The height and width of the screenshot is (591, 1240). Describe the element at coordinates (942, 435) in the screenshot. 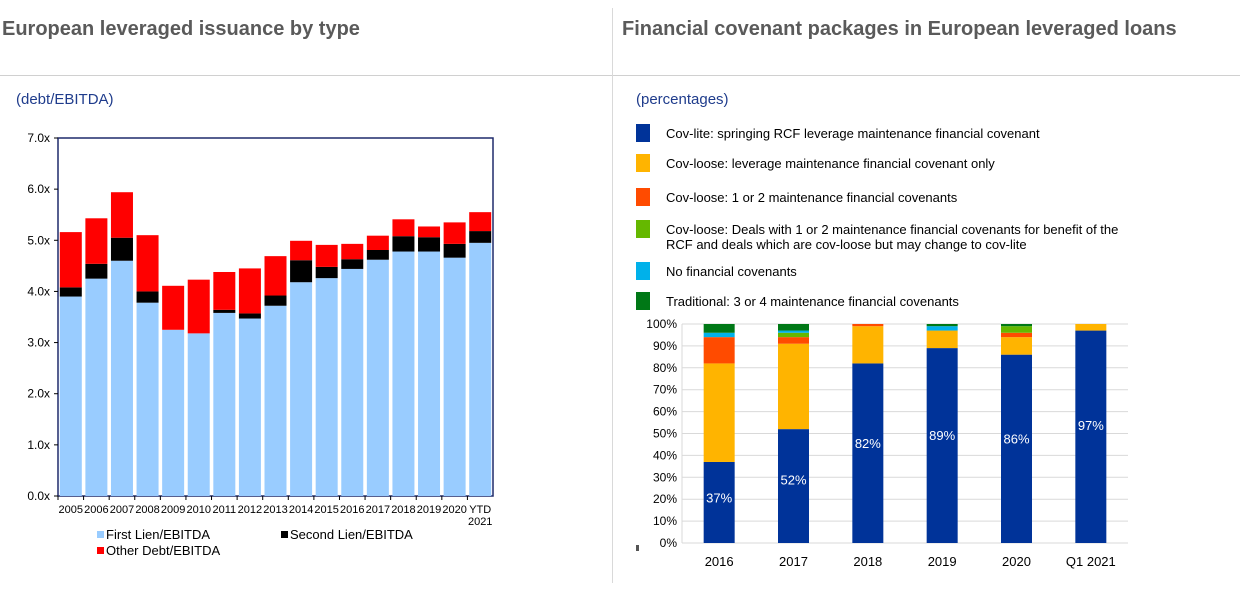

I see `data-label: 89%` at that location.